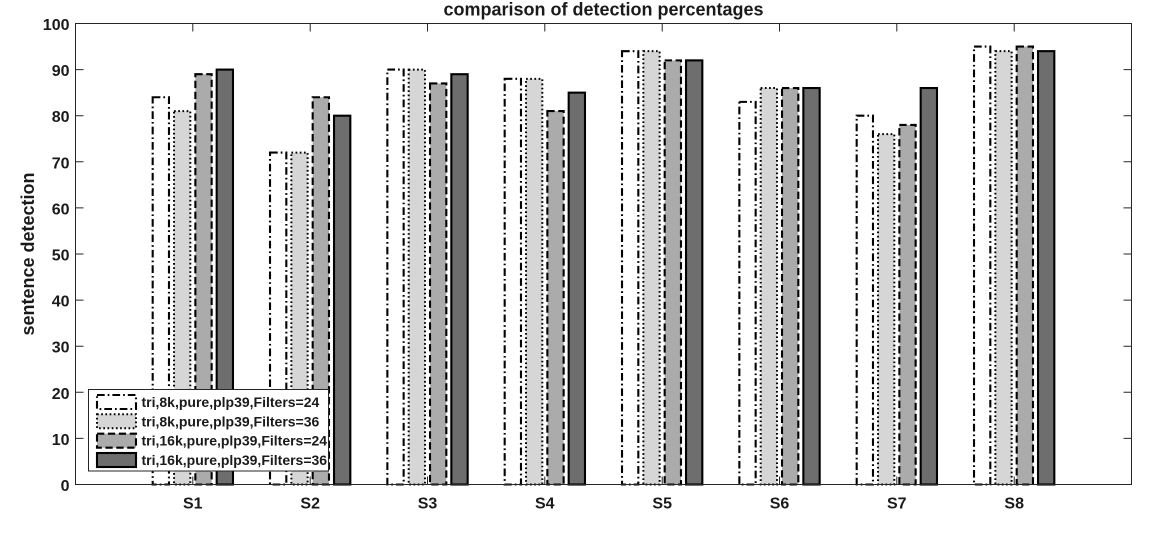 This screenshot has height=535, width=1168. What do you see at coordinates (61, 302) in the screenshot?
I see `svg-text: 40` at bounding box center [61, 302].